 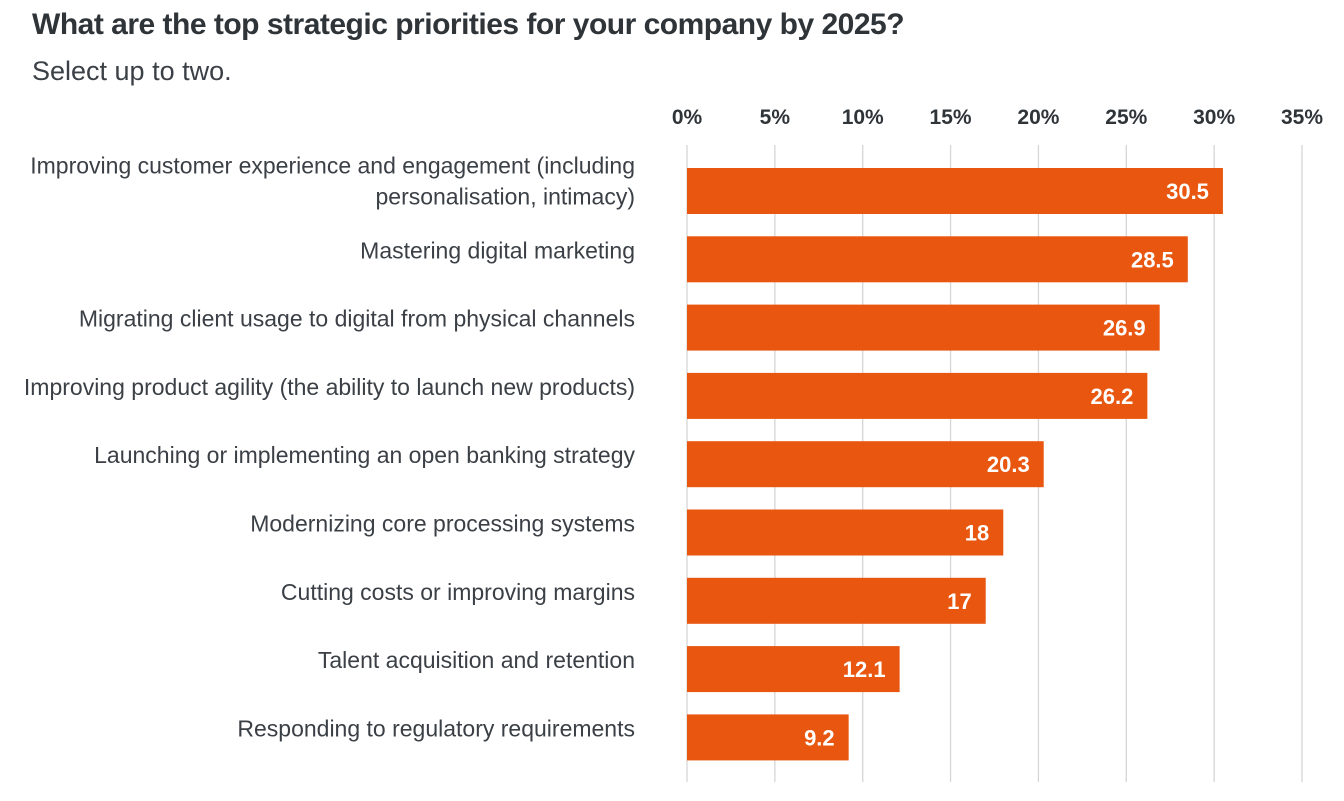 What do you see at coordinates (864, 669) in the screenshot?
I see `bar-value-label: 12.1` at bounding box center [864, 669].